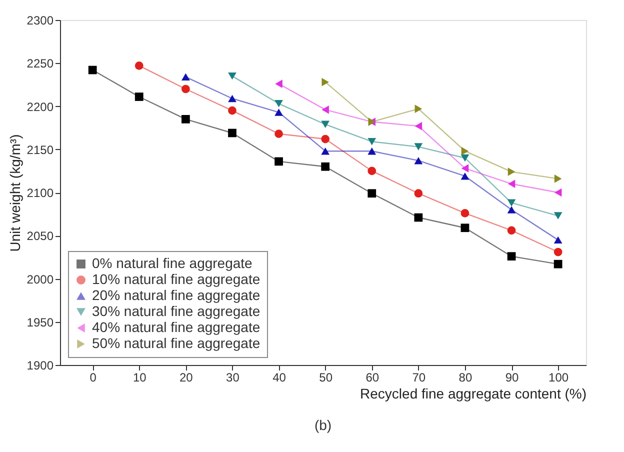 The width and height of the screenshot is (624, 452). Describe the element at coordinates (465, 377) in the screenshot. I see `x-tick-label: 80` at that location.